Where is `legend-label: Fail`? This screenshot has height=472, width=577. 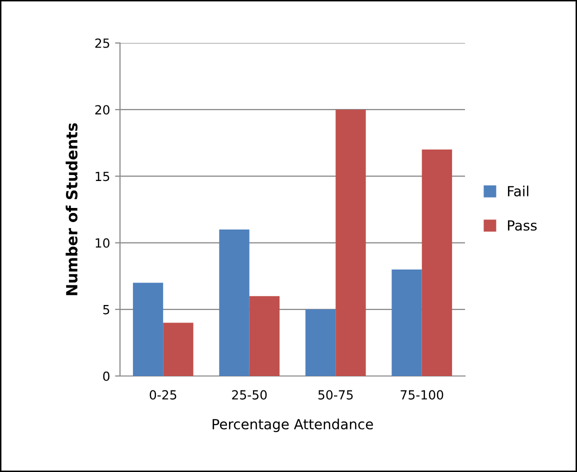 legend-label: Fail is located at coordinates (518, 191).